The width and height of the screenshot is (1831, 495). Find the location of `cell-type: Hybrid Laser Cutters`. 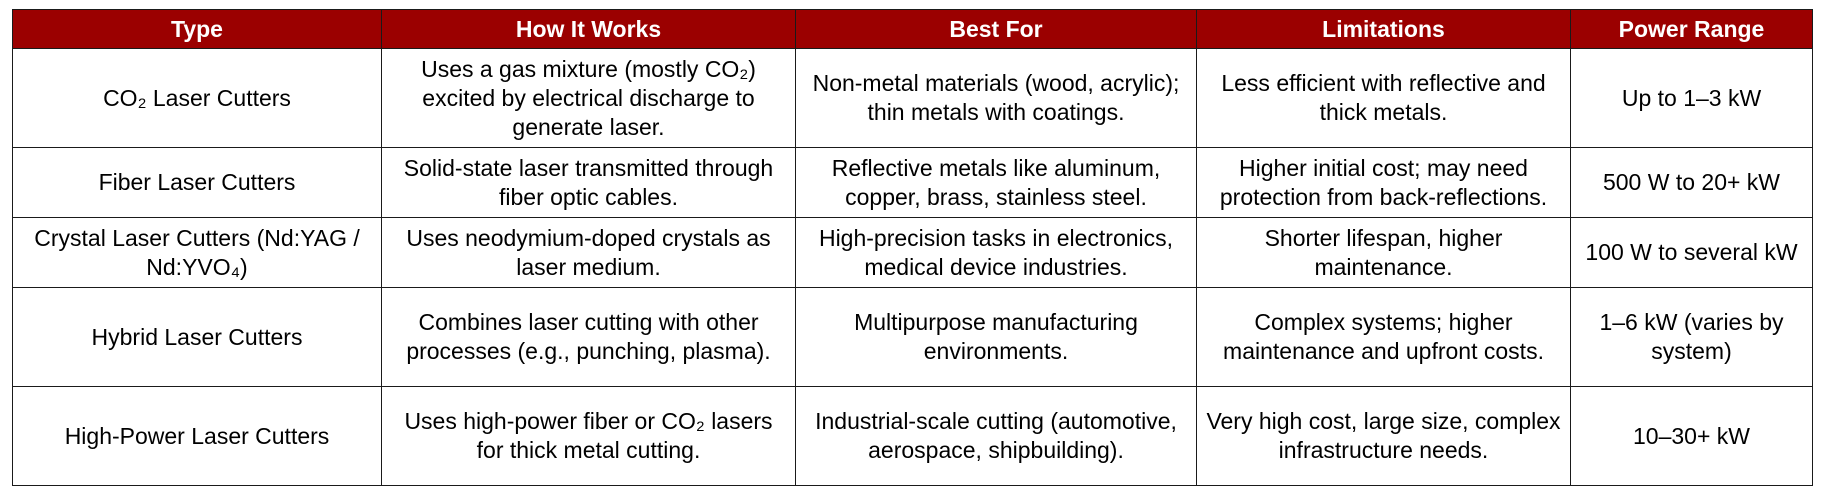

cell-type: Hybrid Laser Cutters is located at coordinates (197, 337).